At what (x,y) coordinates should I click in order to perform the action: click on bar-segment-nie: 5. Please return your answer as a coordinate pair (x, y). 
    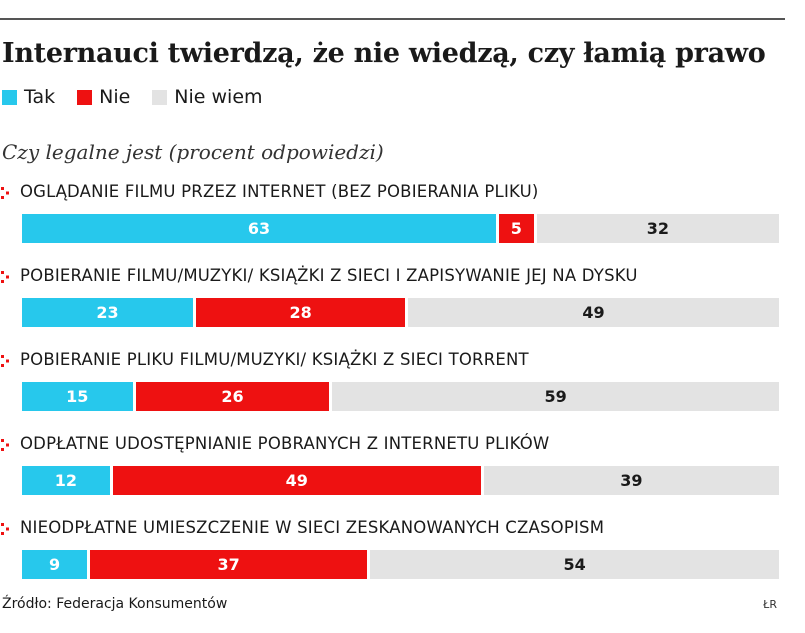
    Looking at the image, I should click on (517, 228).